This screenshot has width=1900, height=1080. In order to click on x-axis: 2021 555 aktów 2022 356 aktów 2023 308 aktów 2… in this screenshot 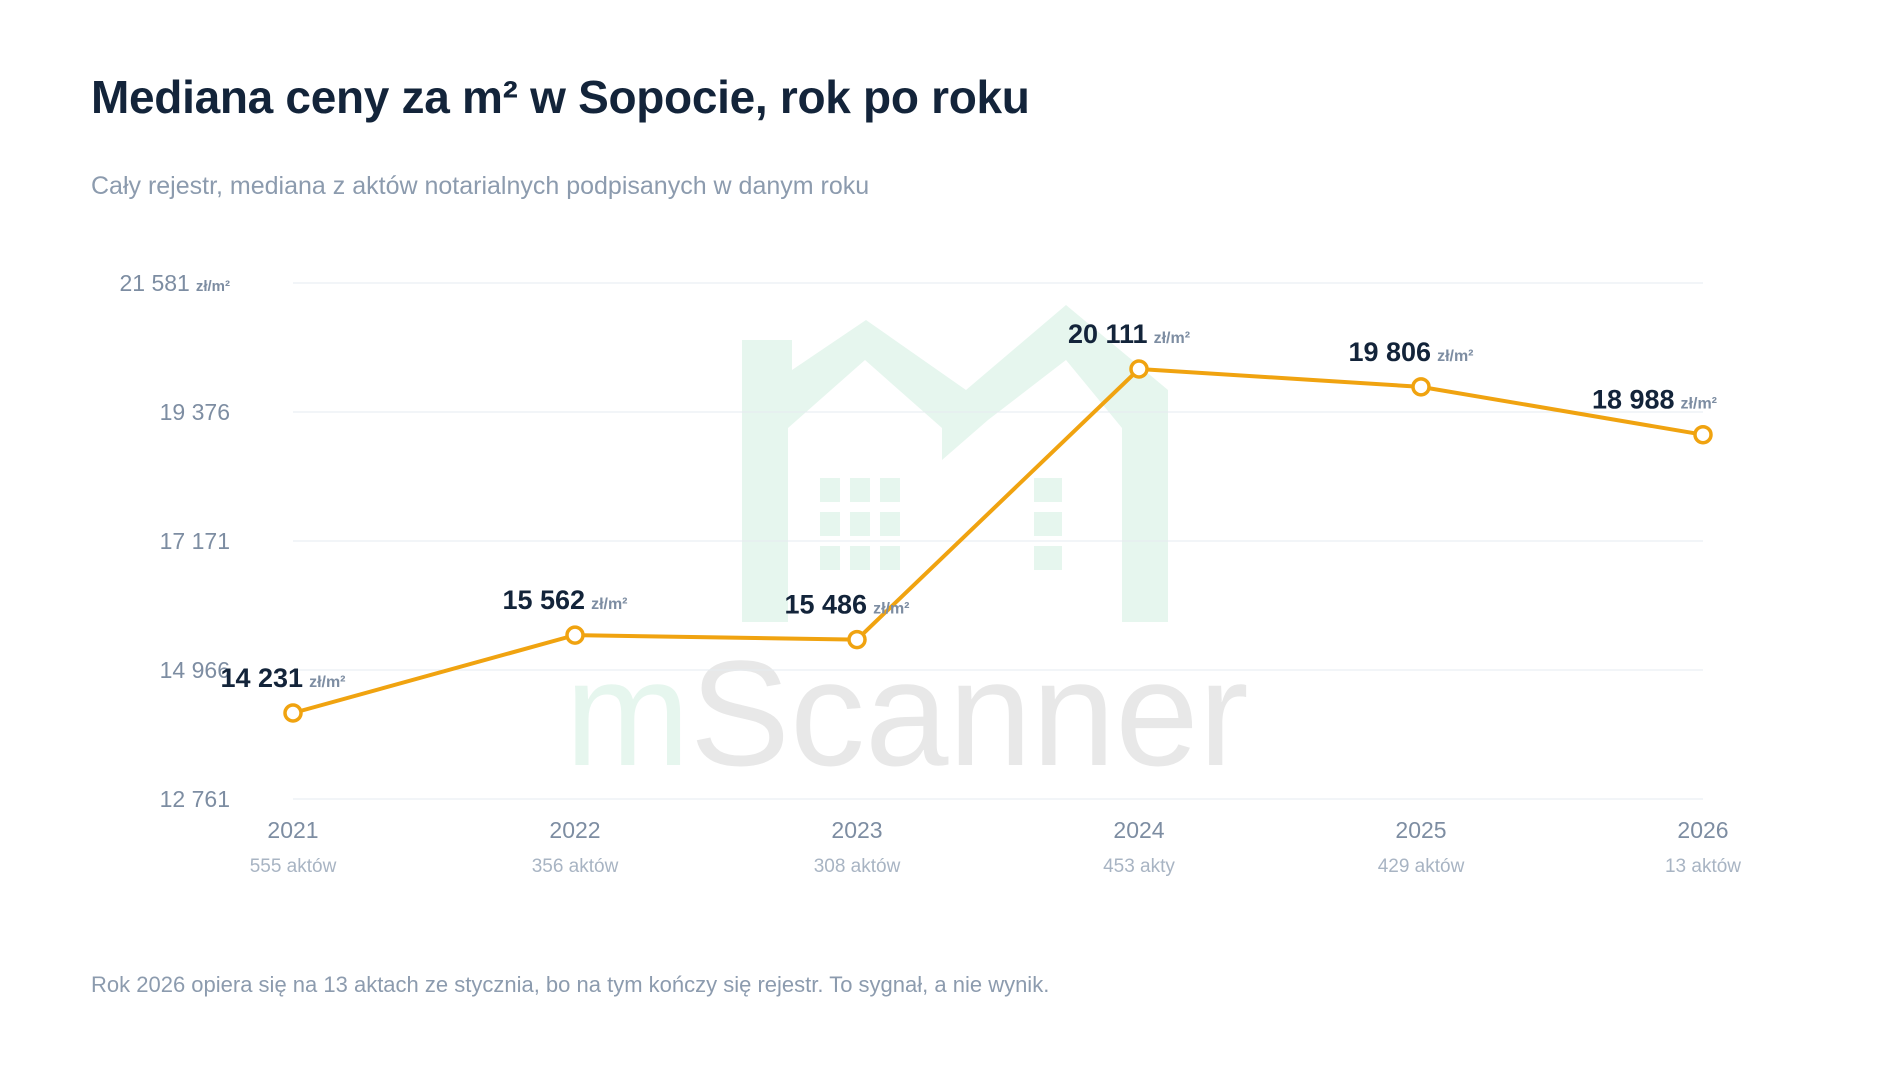, I will do `click(996, 847)`.